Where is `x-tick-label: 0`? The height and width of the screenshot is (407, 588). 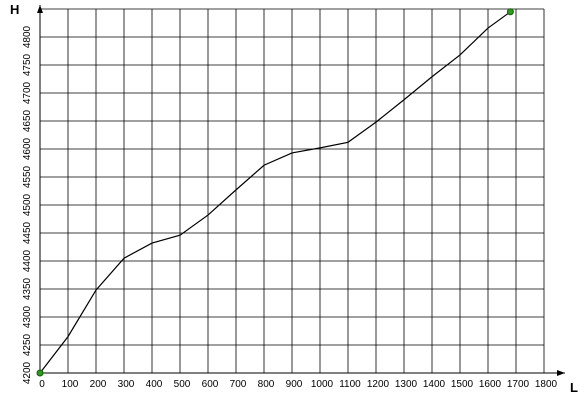 x-tick-label: 0 is located at coordinates (42, 384).